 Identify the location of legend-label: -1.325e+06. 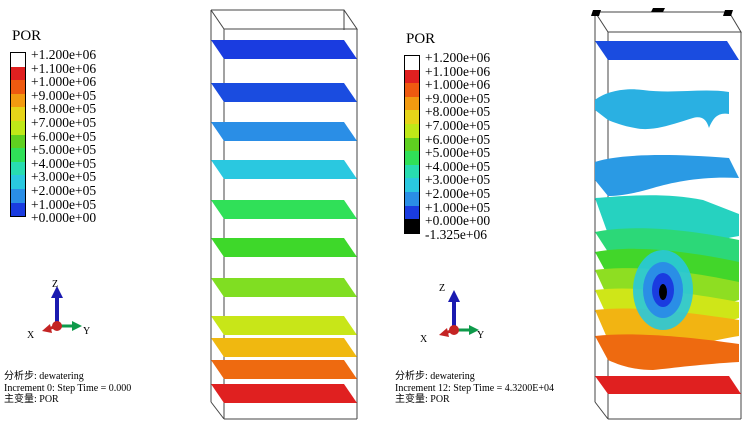
(456, 234).